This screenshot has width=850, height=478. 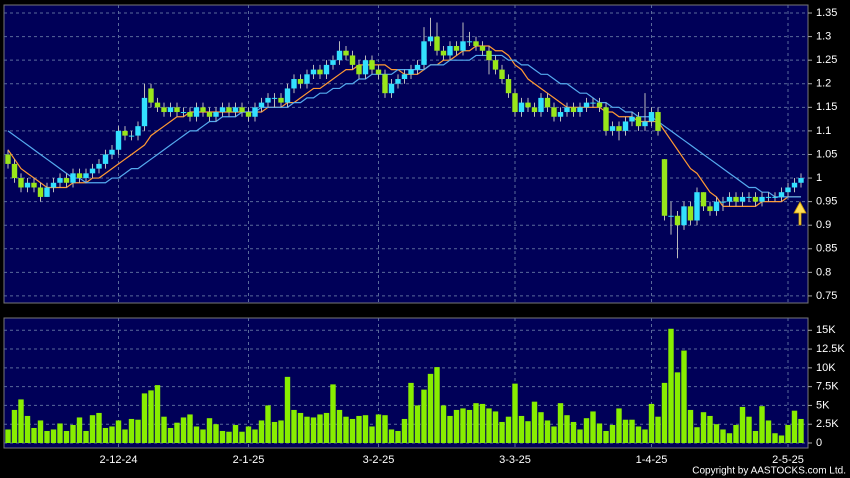 I want to click on y-tick-label: 1.25, so click(x=826, y=60).